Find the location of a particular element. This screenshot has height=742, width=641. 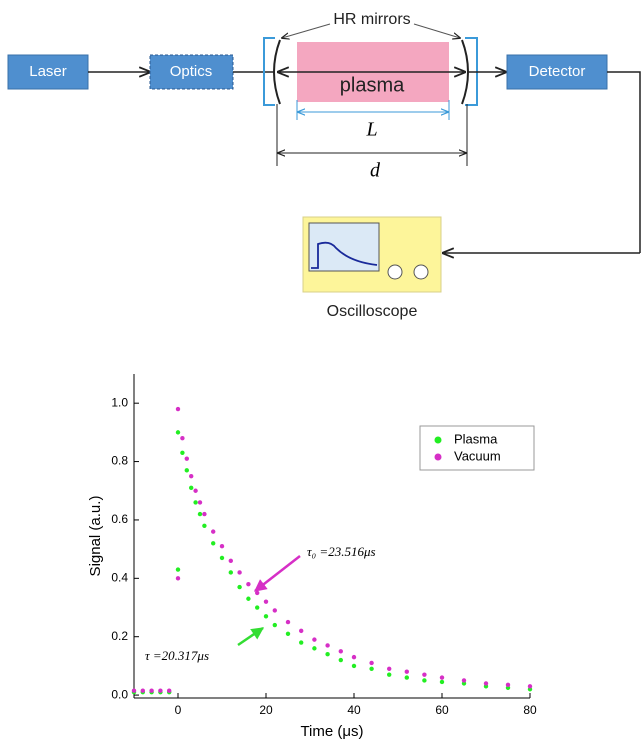

x-tick-label: 60 is located at coordinates (442, 710).